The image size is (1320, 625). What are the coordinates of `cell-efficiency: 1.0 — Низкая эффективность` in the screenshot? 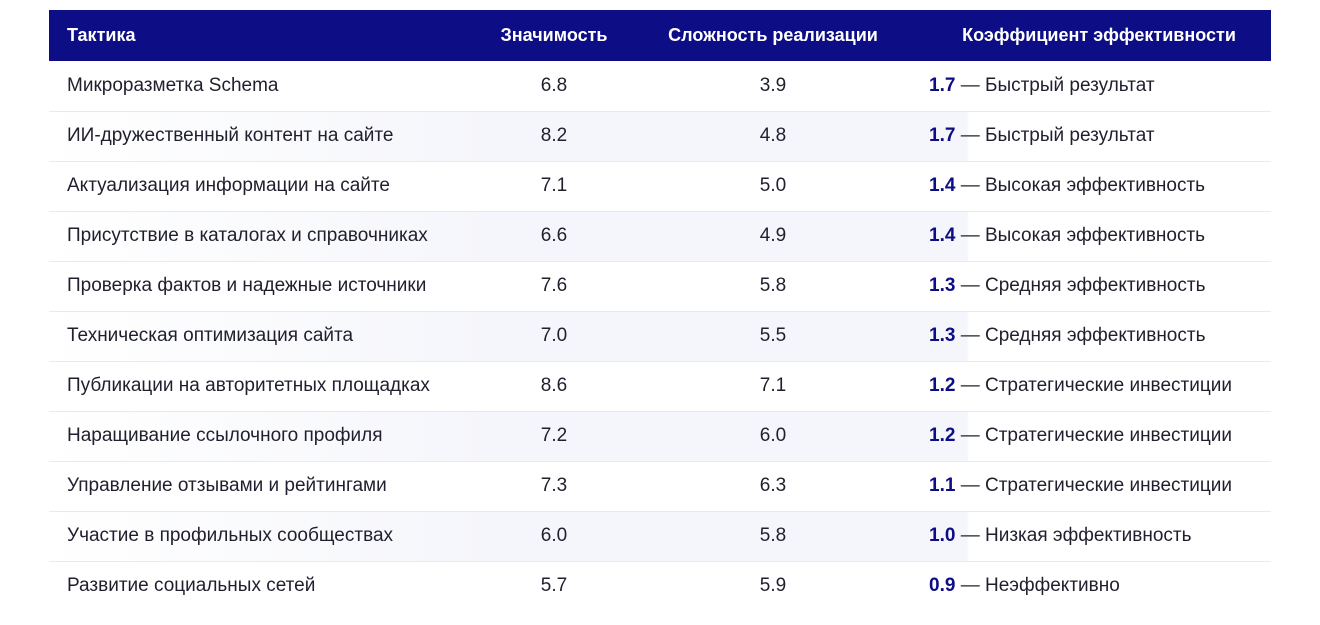 It's located at (1099, 536).